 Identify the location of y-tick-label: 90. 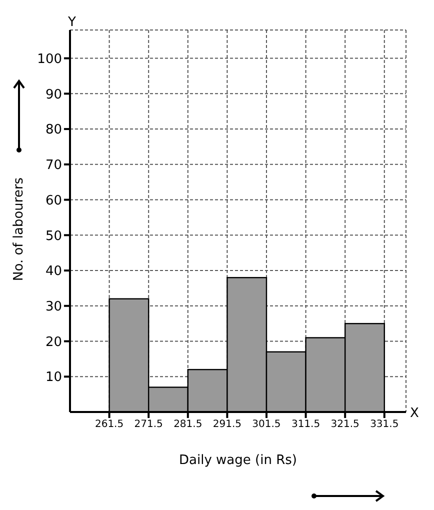
(53, 94).